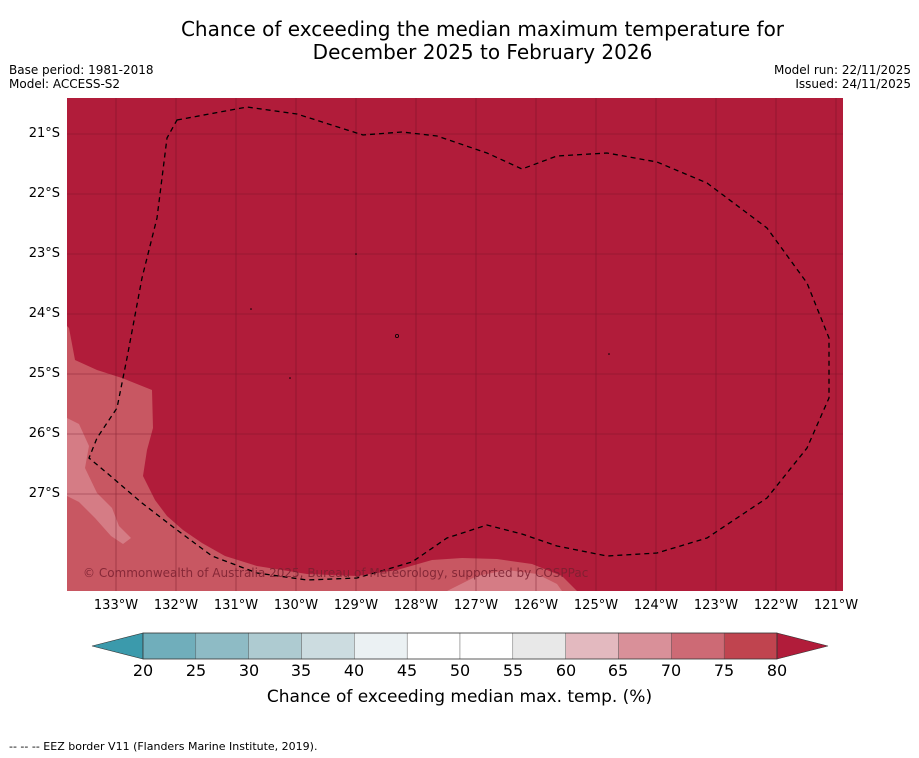 The width and height of the screenshot is (919, 758). I want to click on lon-label: 132°W, so click(176, 605).